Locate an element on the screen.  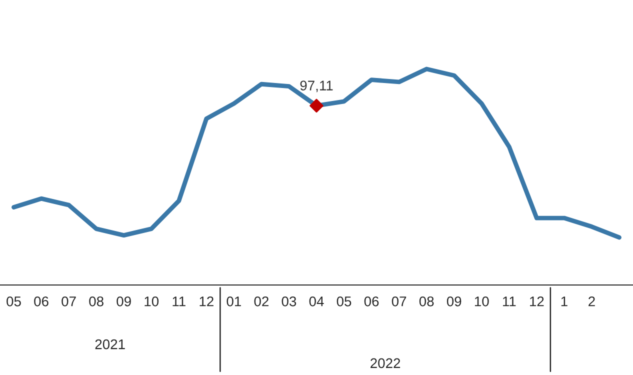
text: 2022 is located at coordinates (385, 363).